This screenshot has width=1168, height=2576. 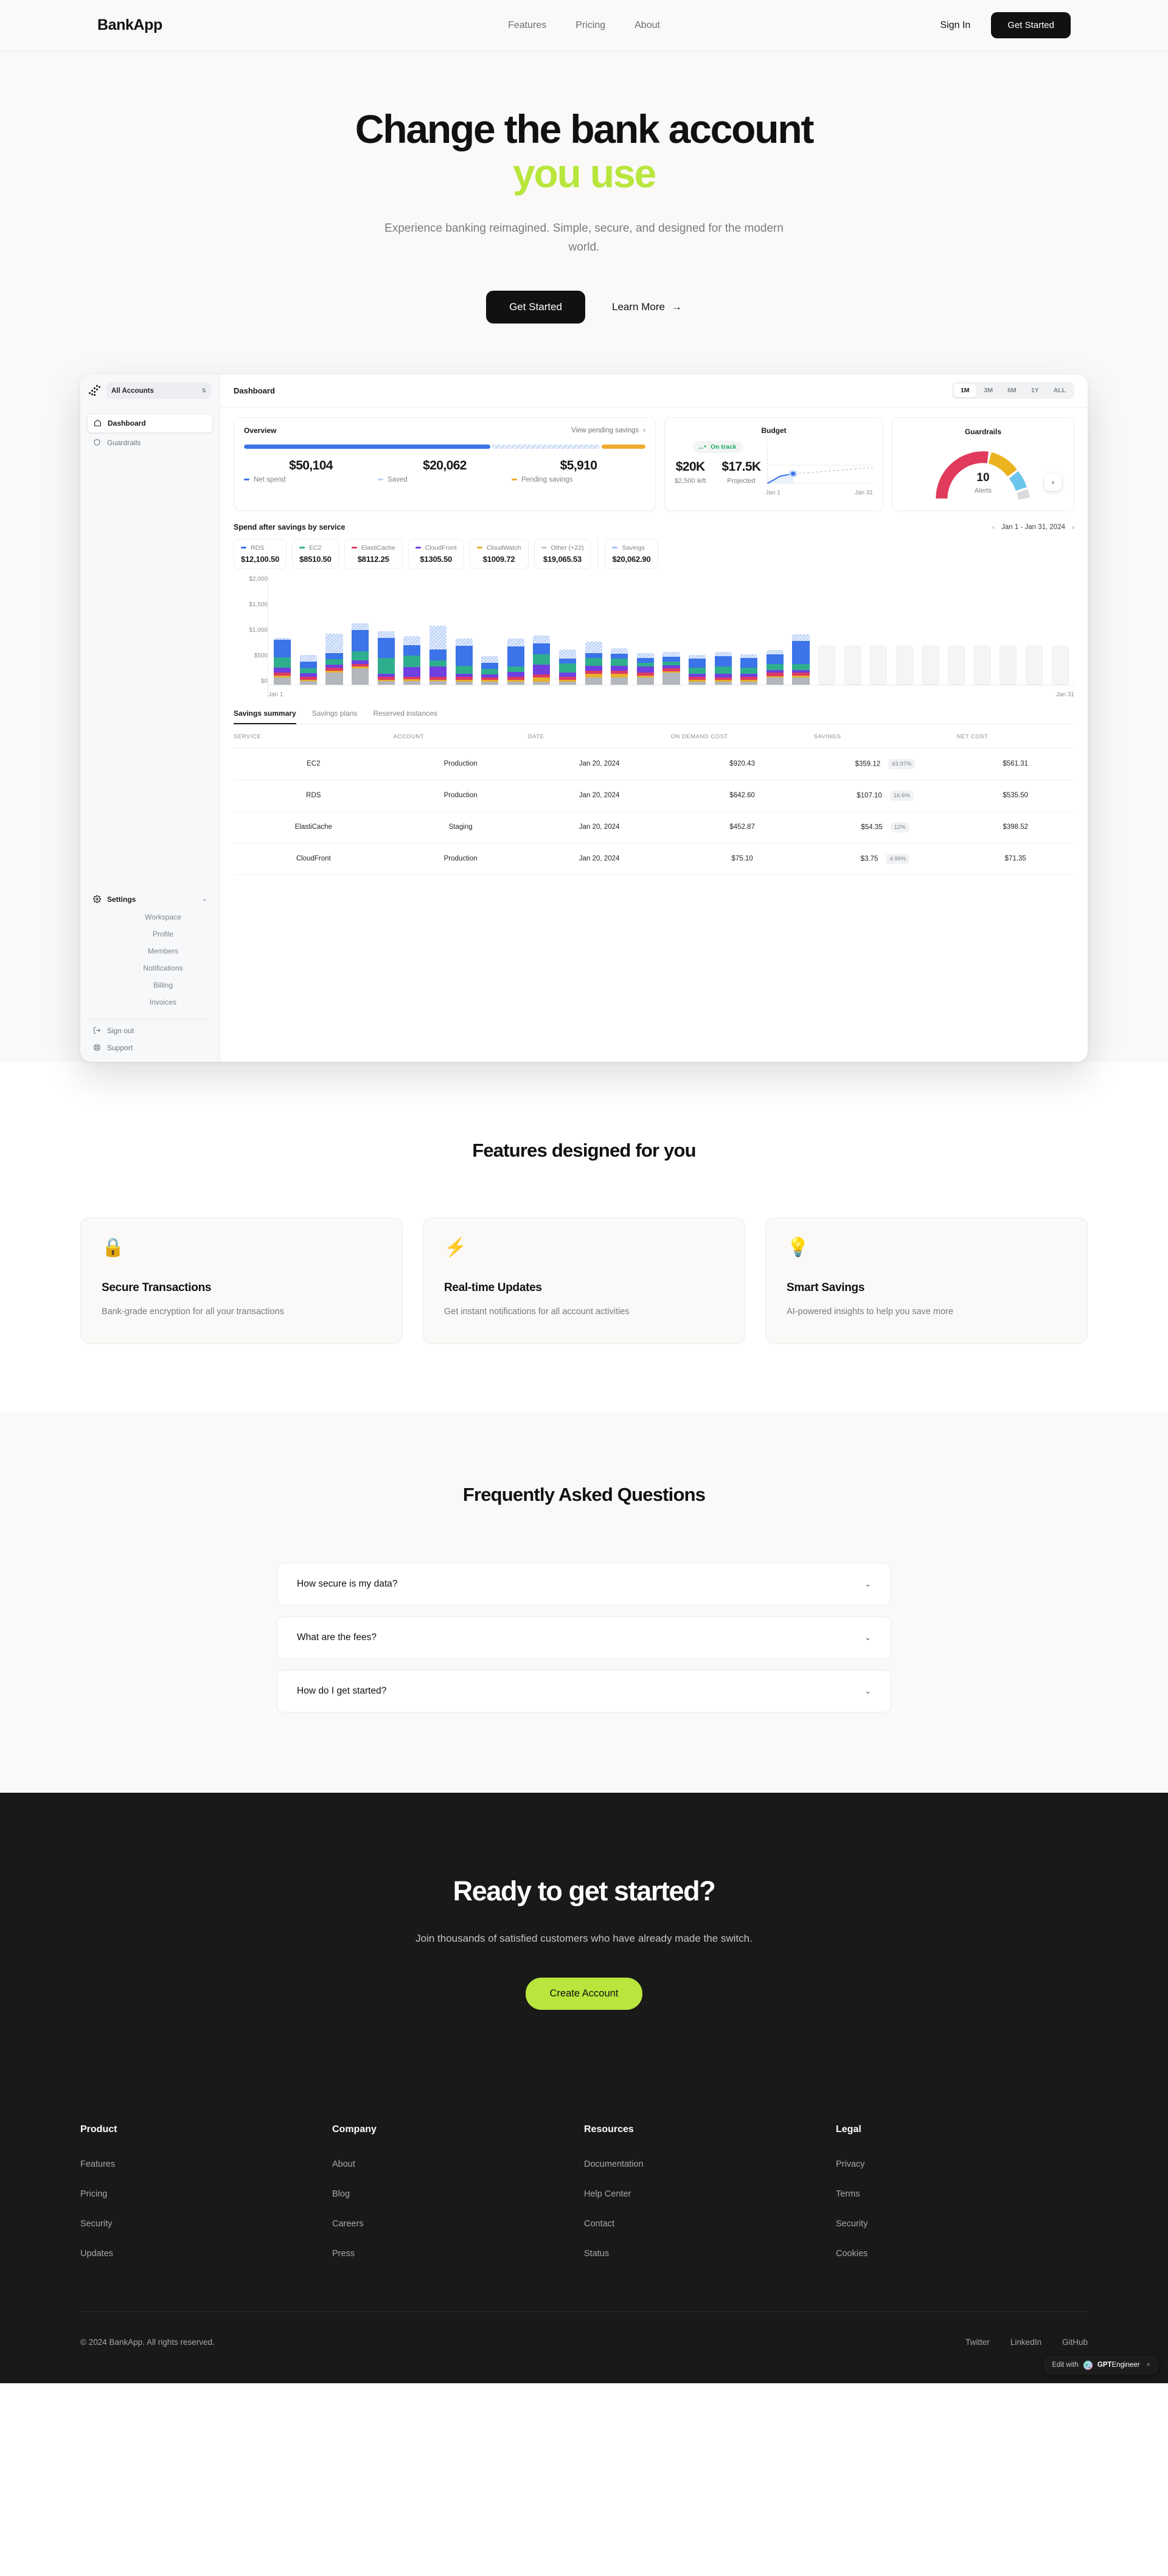 I want to click on gpt-engineer-badge: Edit with >_ GPTEngineer ×, so click(x=1101, y=2365).